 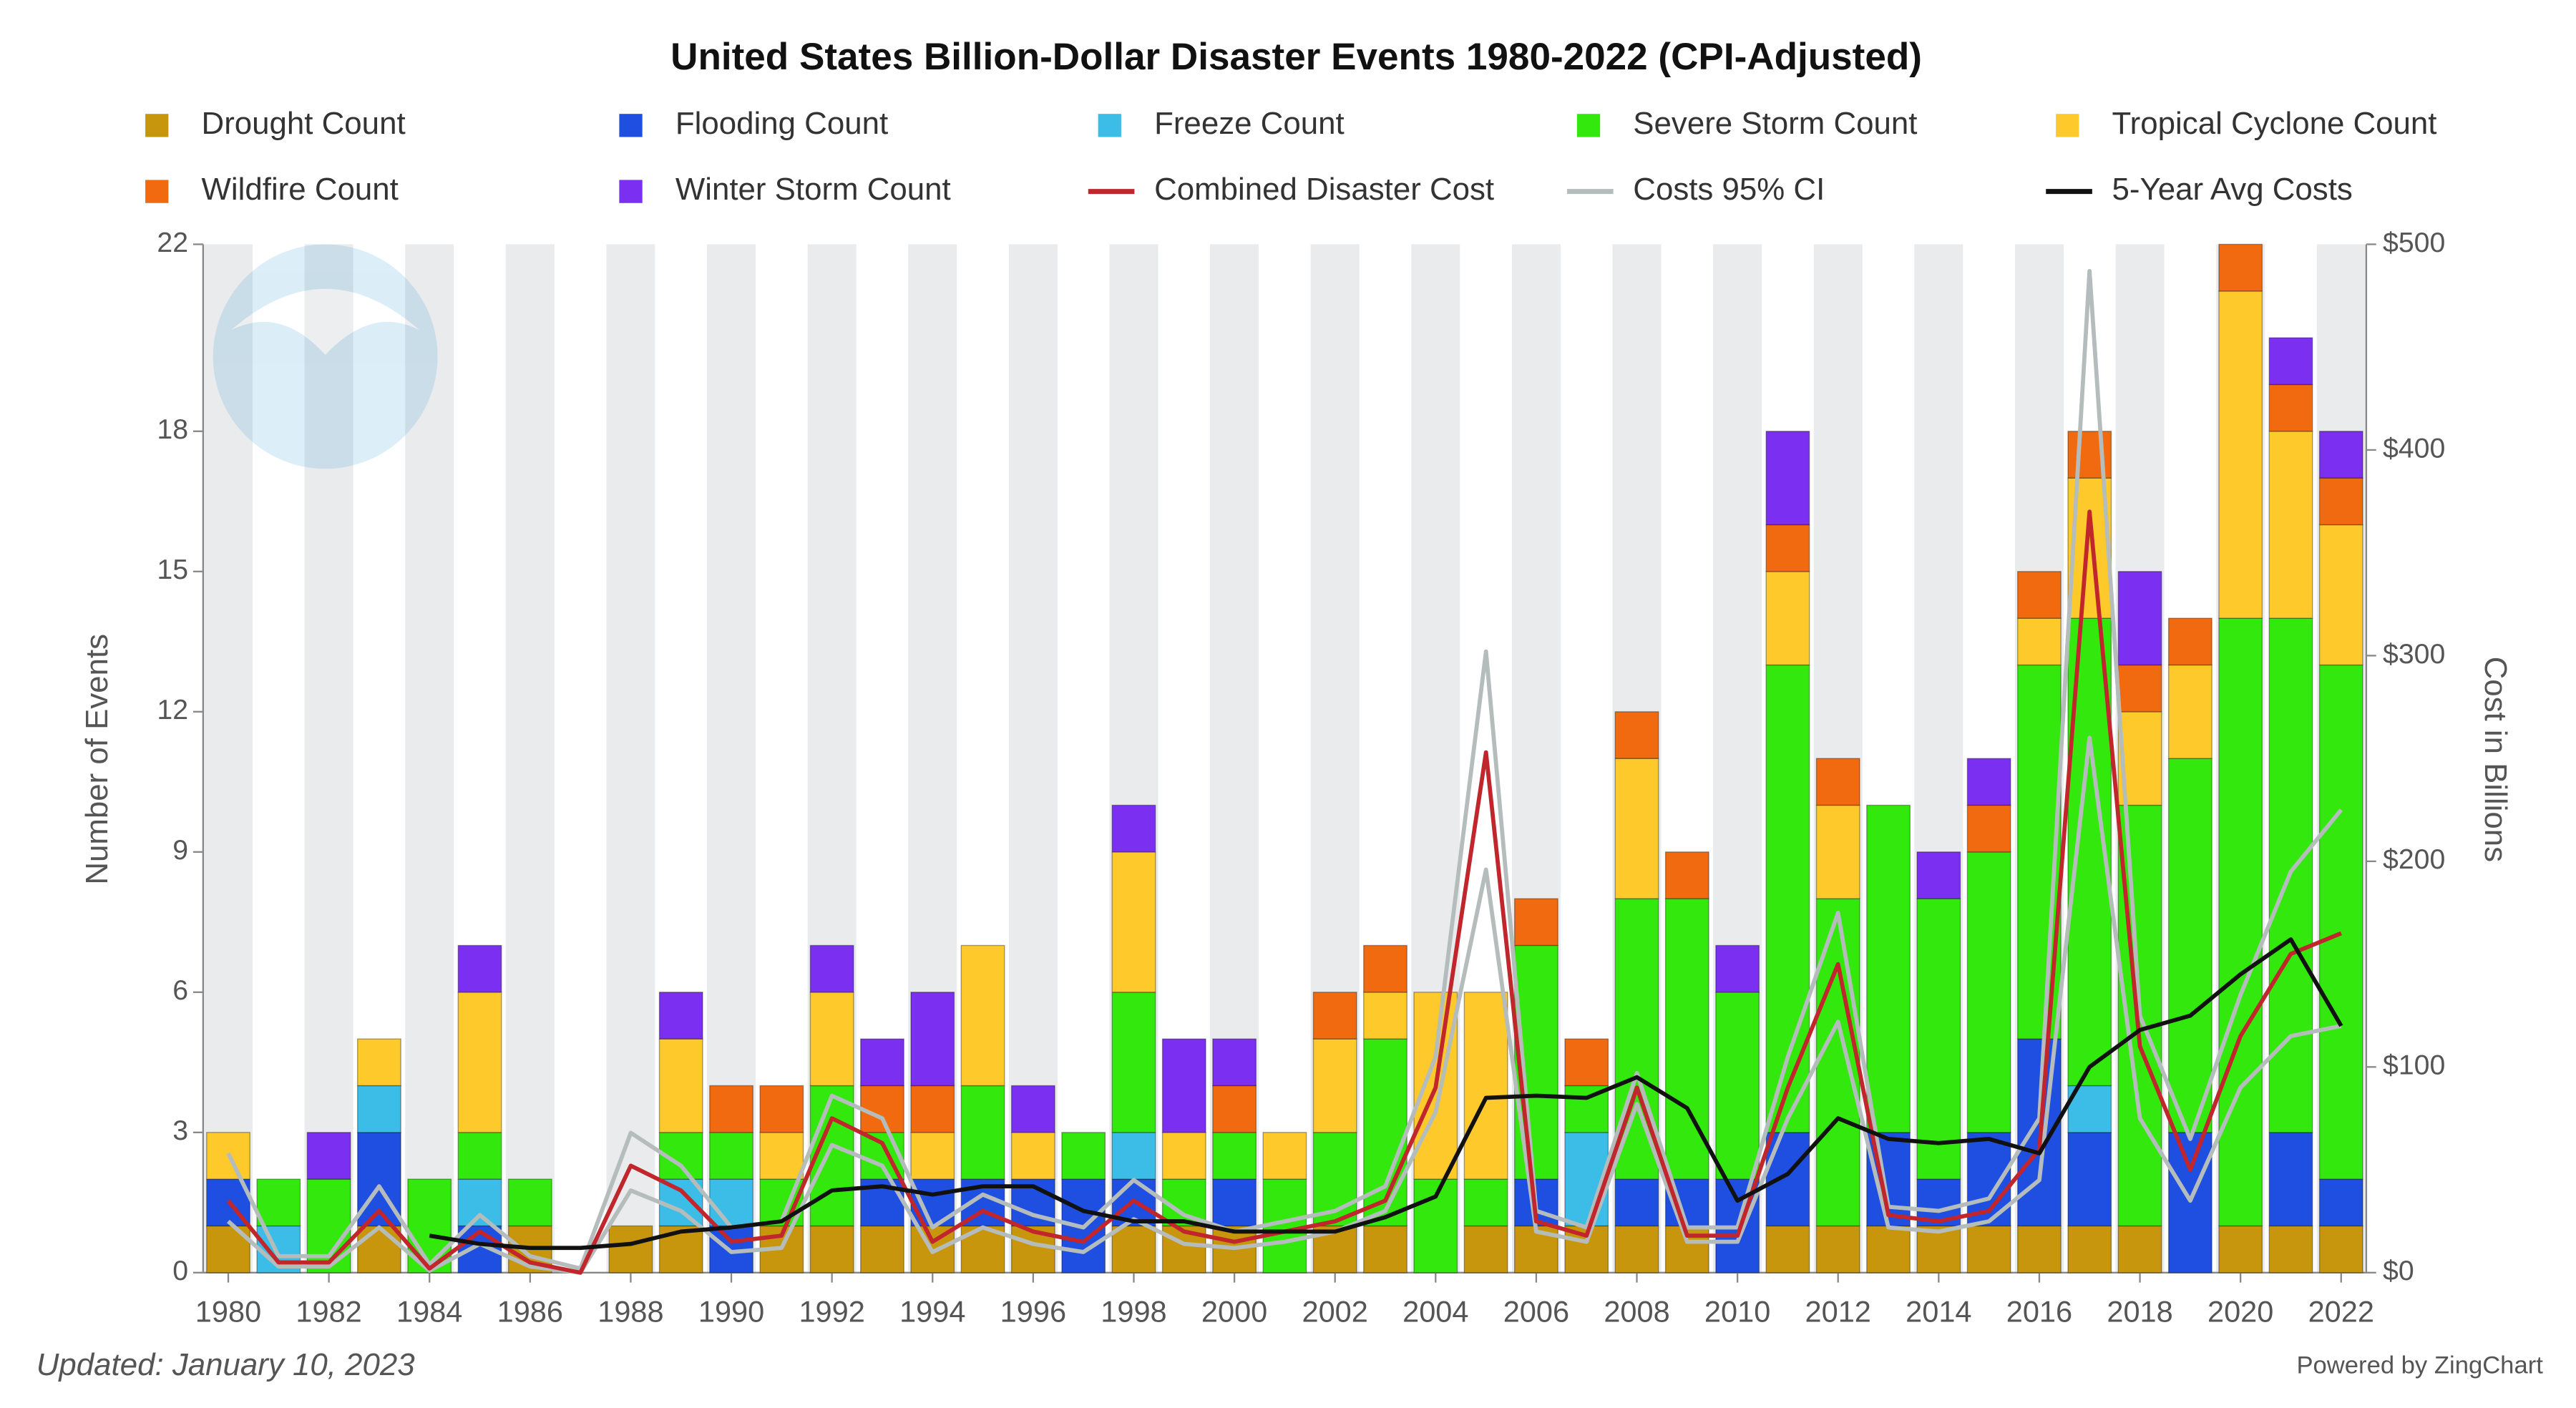 What do you see at coordinates (172, 569) in the screenshot?
I see `y-tick-label: 15` at bounding box center [172, 569].